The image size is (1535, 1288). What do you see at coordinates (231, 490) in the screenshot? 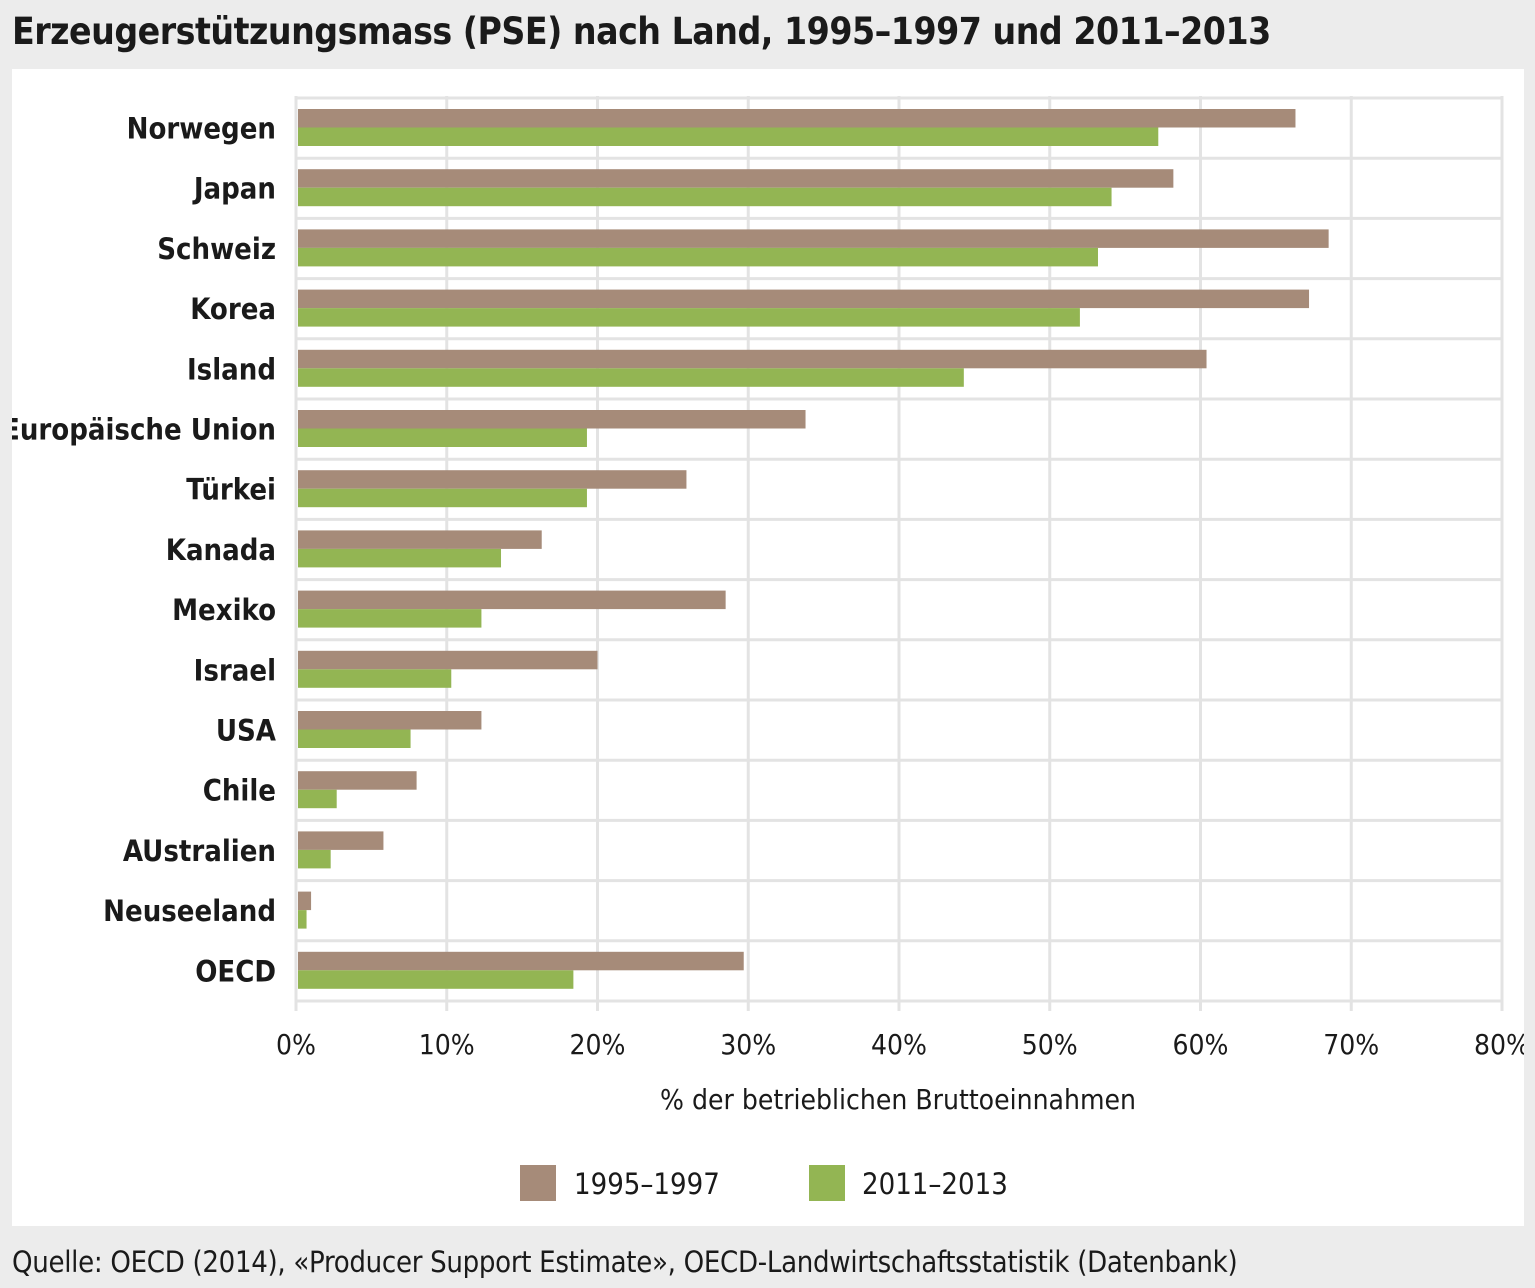
I see `category-label: Türkei` at bounding box center [231, 490].